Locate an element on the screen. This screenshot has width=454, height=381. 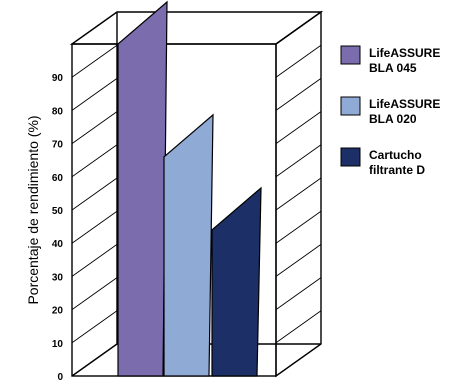
y-tick-label: 10 is located at coordinates (58, 344).